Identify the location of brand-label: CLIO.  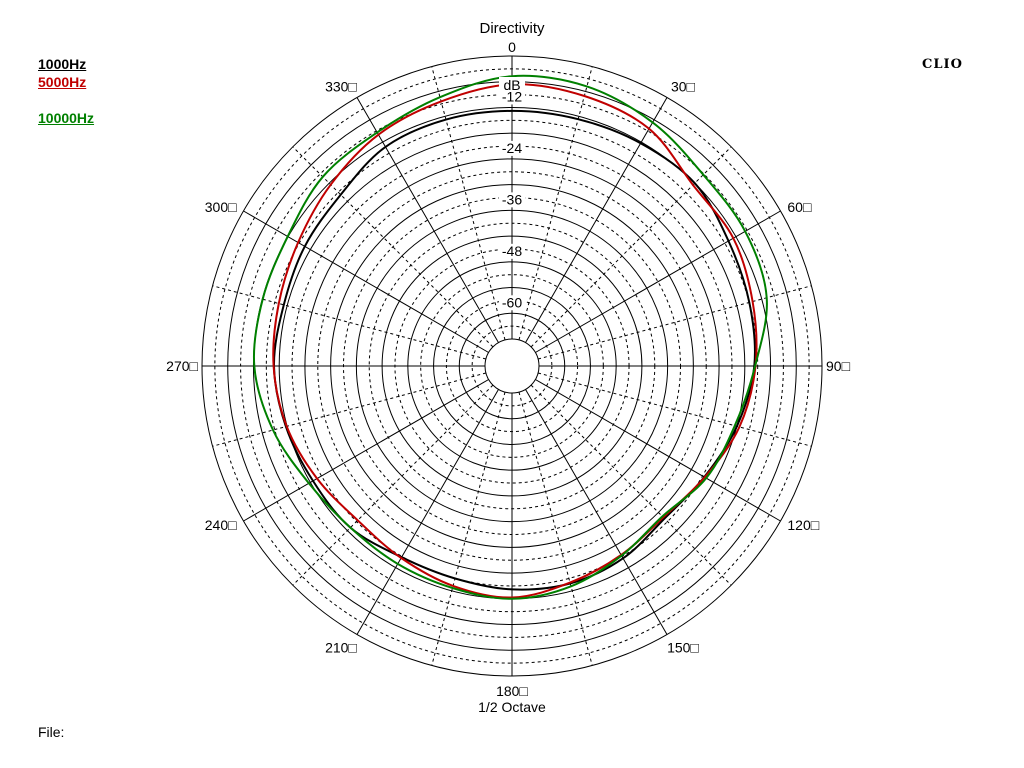
(942, 64).